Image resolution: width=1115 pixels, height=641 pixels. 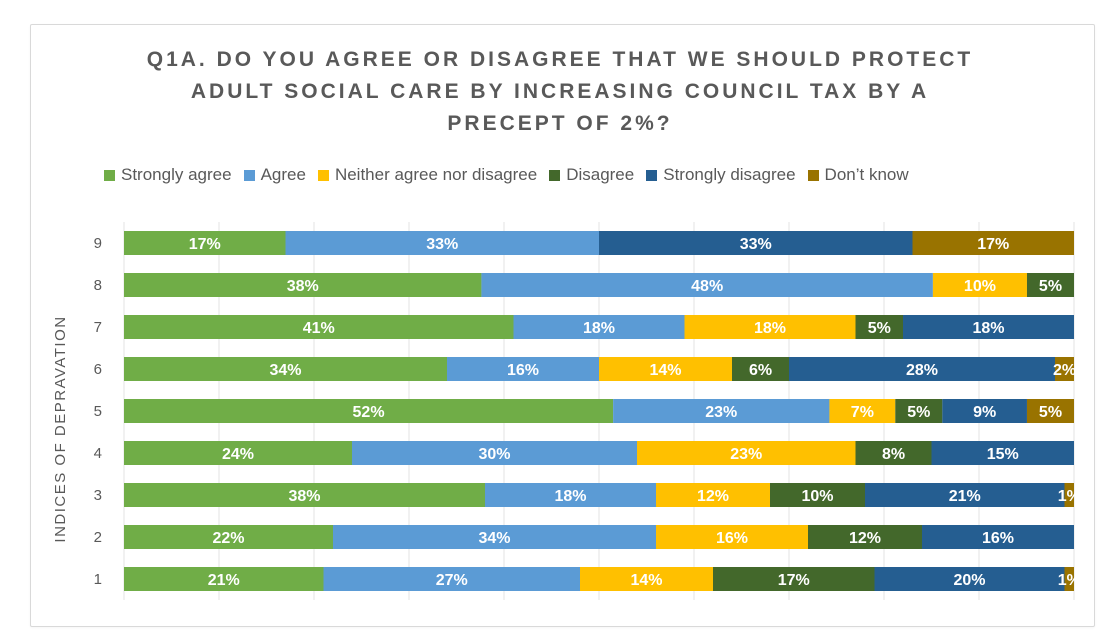 I want to click on legend-item: Don’t know, so click(x=858, y=175).